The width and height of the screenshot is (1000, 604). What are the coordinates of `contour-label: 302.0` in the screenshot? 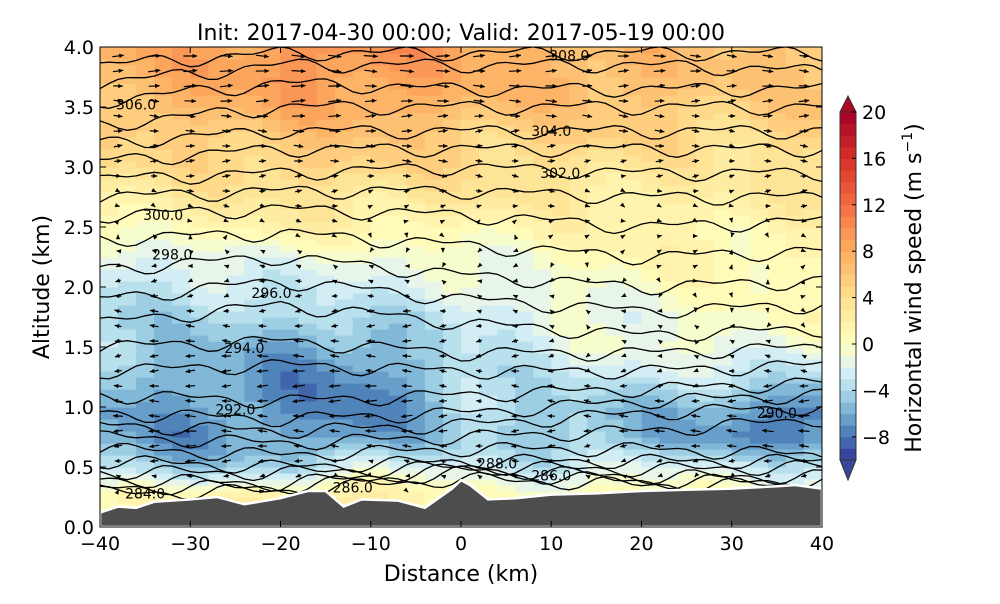 It's located at (560, 174).